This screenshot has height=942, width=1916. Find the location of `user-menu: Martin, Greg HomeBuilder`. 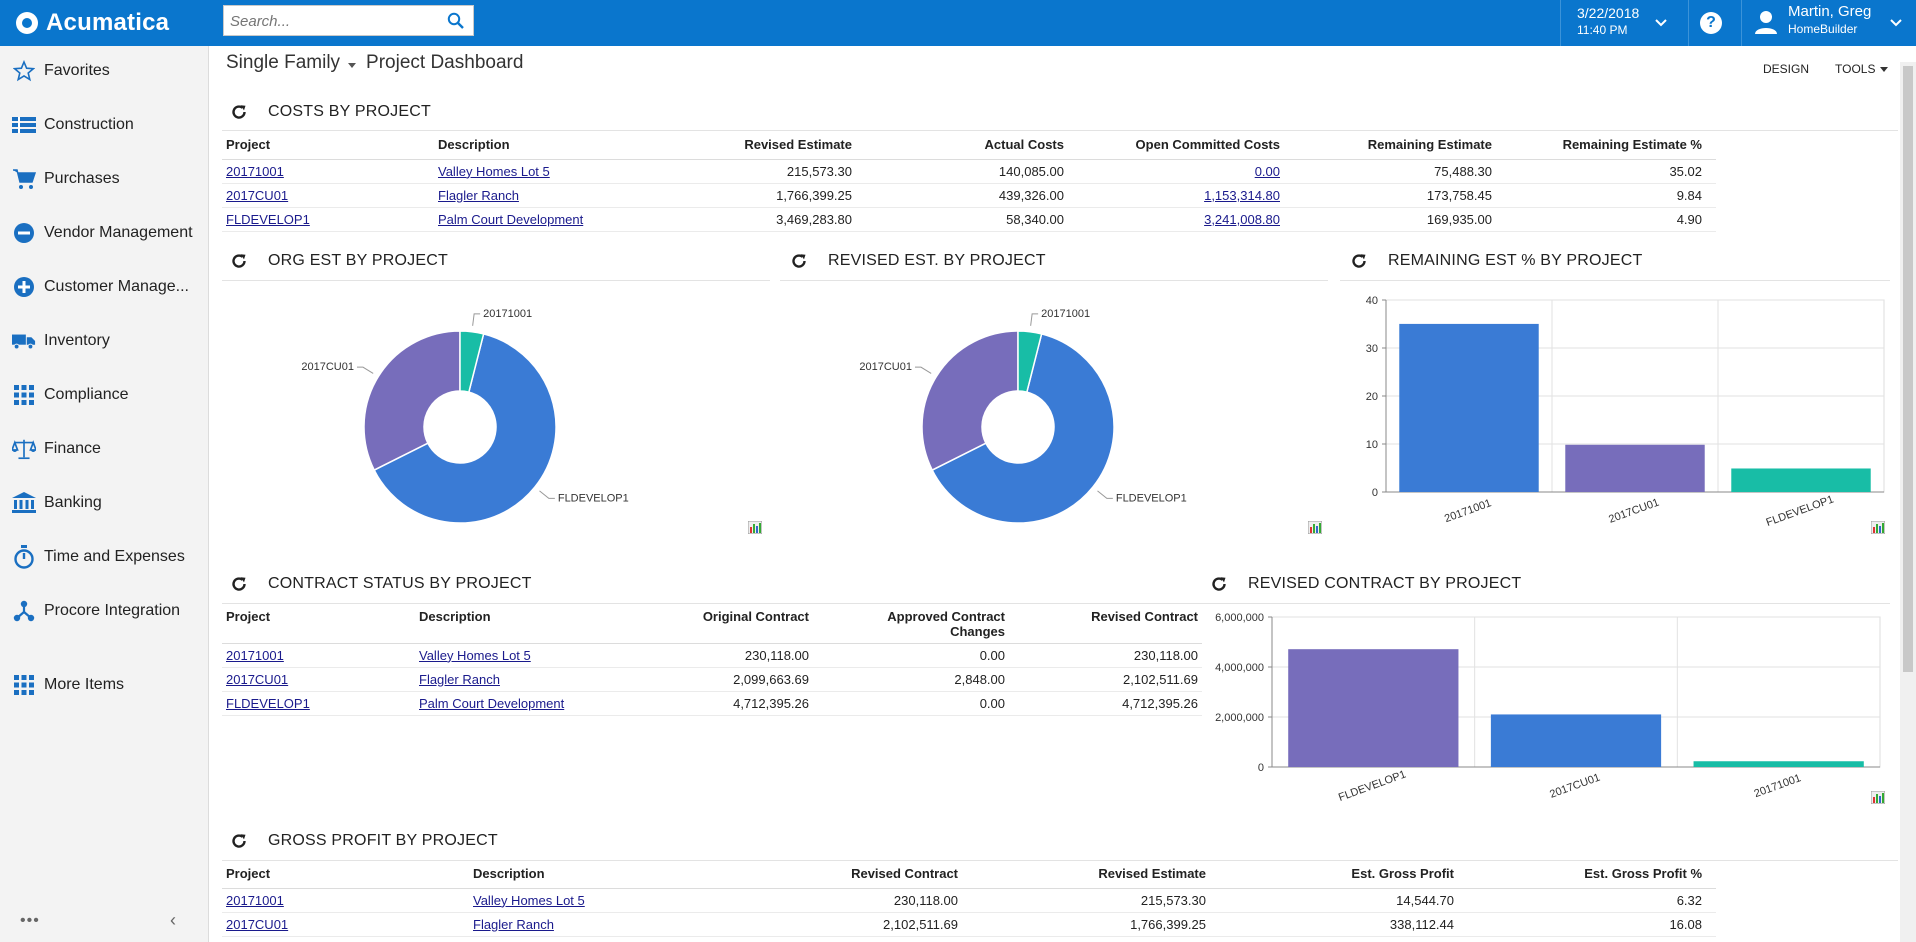

user-menu: Martin, Greg HomeBuilder is located at coordinates (1829, 23).